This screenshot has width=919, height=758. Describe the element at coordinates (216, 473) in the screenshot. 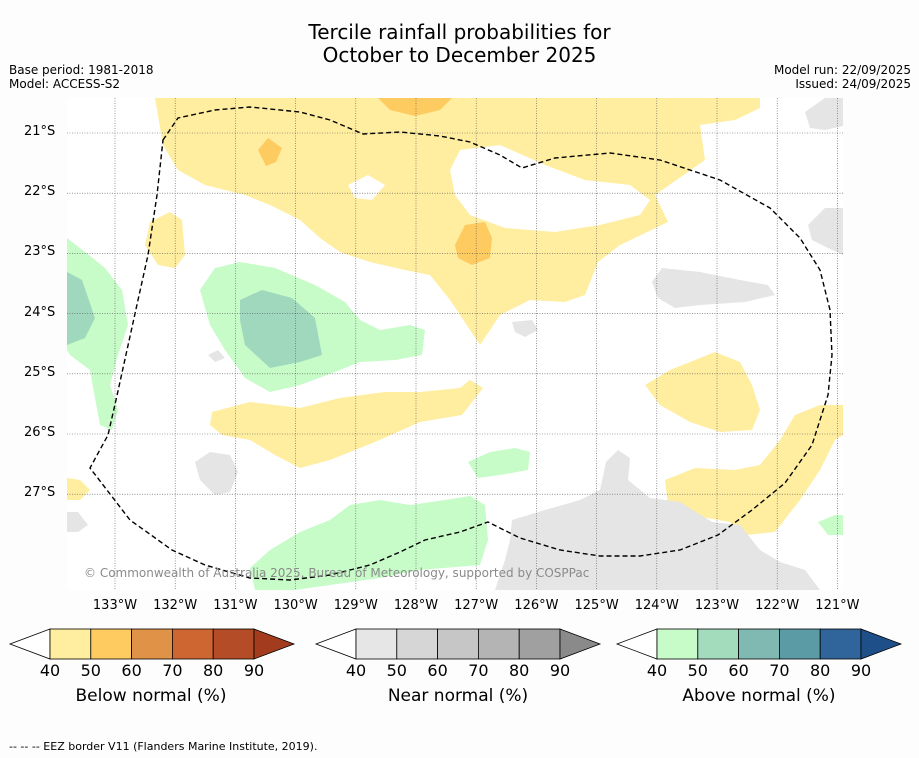

I see `near-normal-west` at that location.